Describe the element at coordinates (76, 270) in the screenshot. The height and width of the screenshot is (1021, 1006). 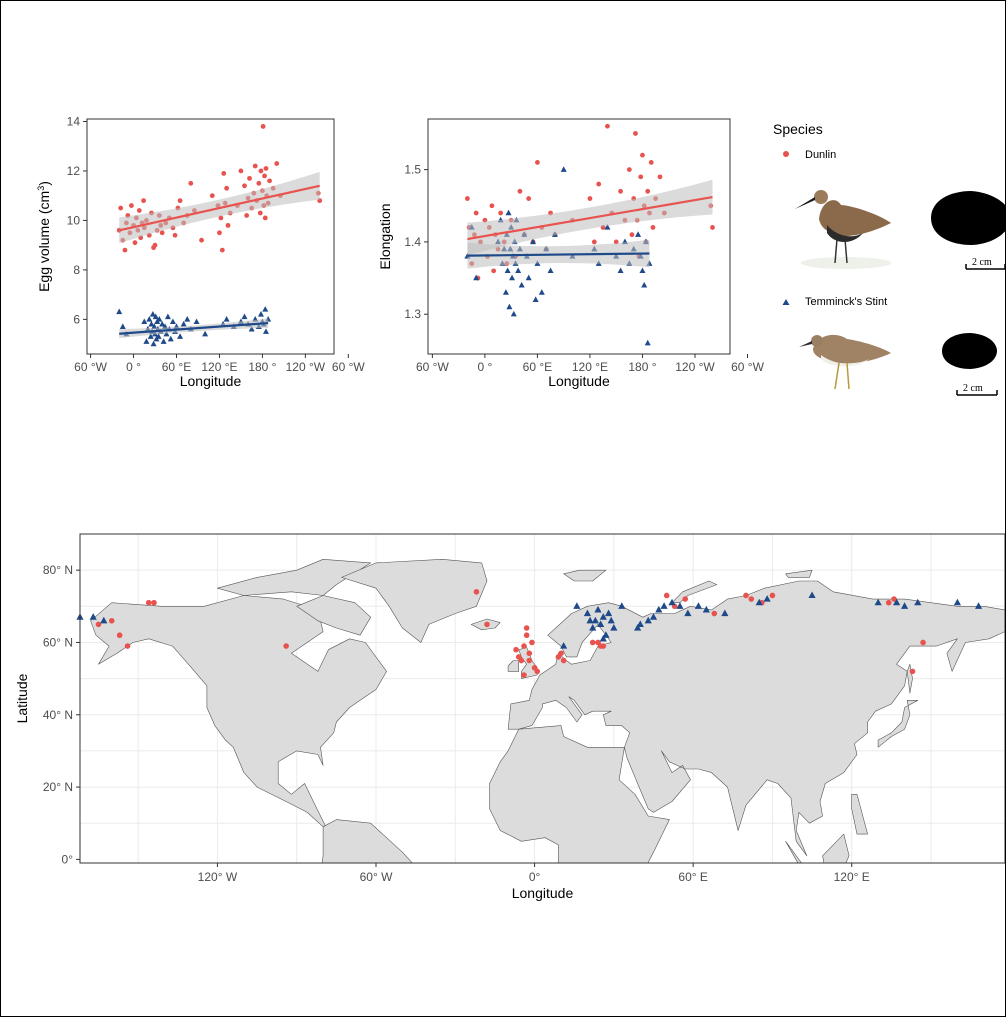
I see `y-tick-label: 8` at that location.